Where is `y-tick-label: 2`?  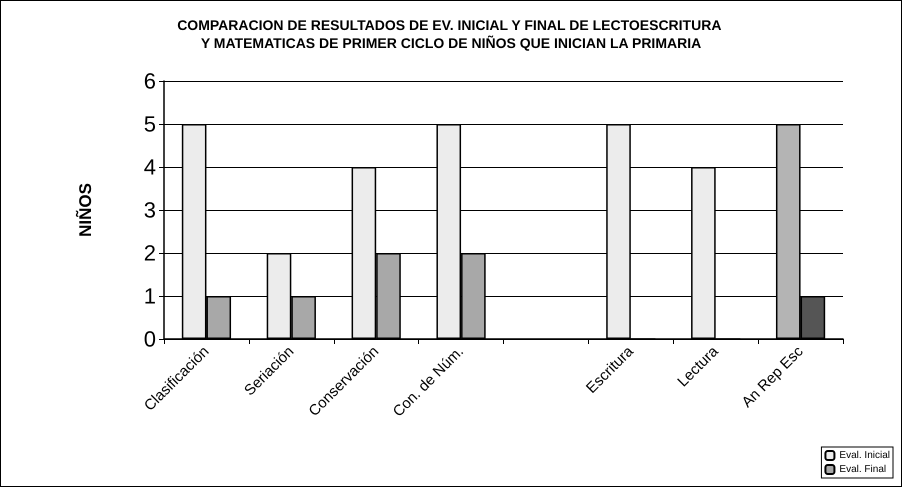 y-tick-label: 2 is located at coordinates (150, 253).